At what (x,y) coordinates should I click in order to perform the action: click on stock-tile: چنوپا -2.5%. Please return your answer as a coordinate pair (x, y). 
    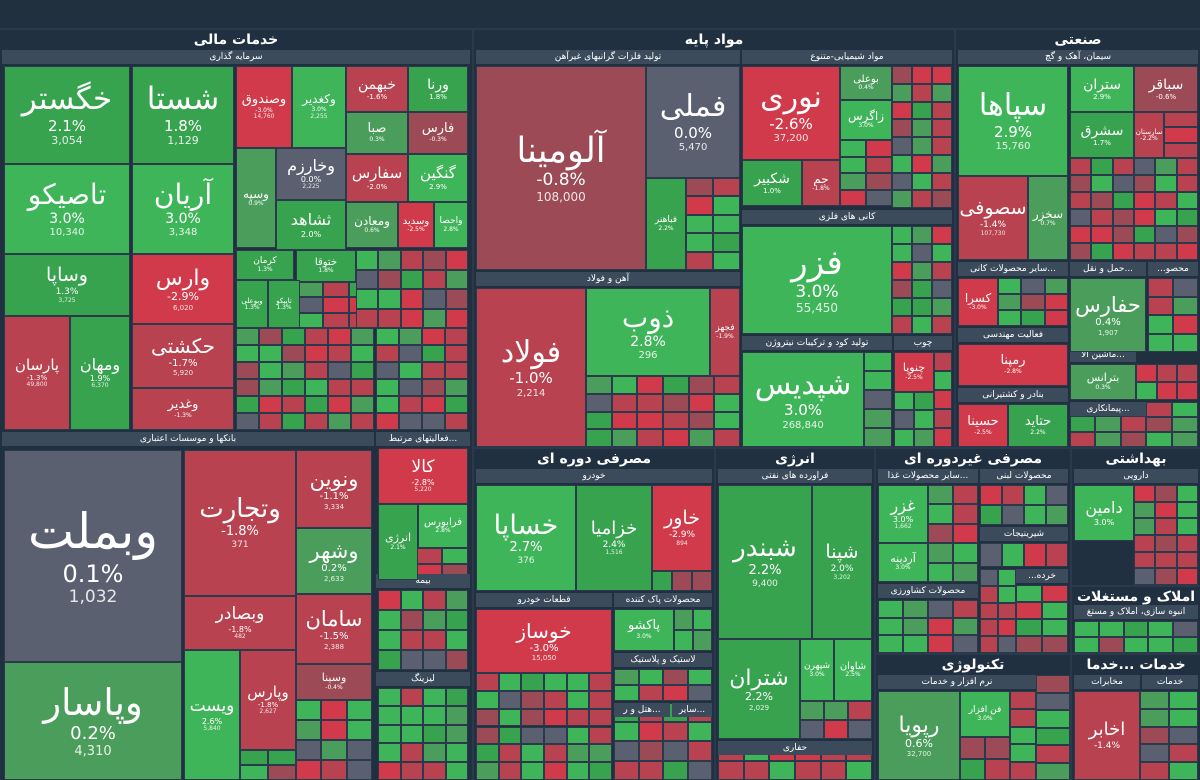
    Looking at the image, I should click on (914, 372).